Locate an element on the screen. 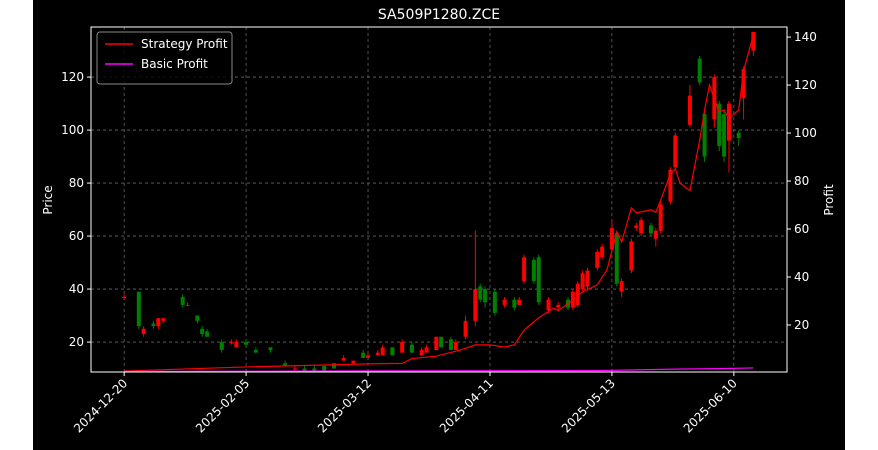  y2-tick-label: 120 is located at coordinates (805, 85).